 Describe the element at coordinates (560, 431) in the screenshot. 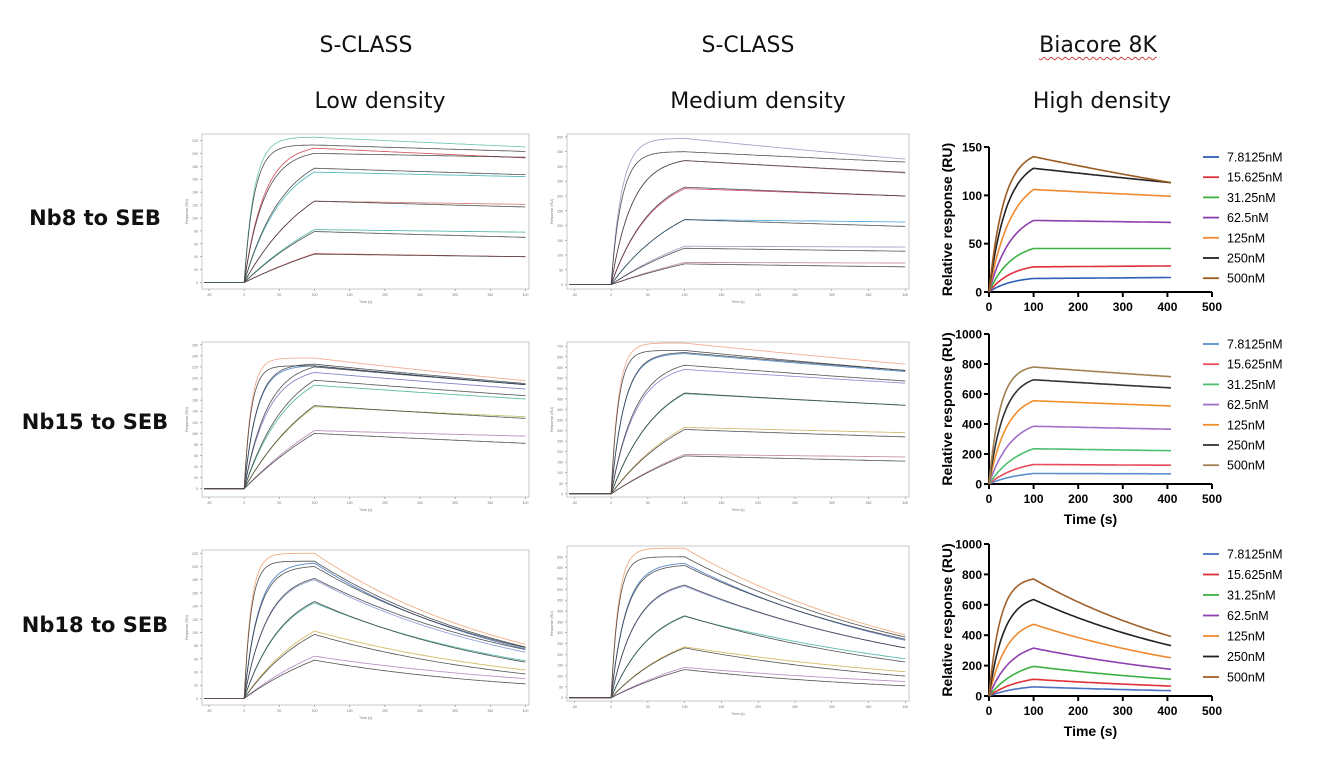

I see `y-tick-label: 300` at that location.